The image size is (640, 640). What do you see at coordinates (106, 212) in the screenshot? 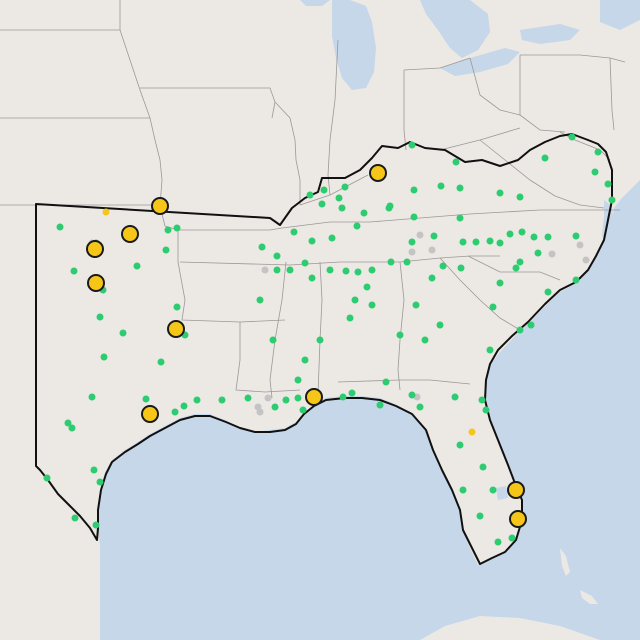
I see `yellow-marker` at bounding box center [106, 212].